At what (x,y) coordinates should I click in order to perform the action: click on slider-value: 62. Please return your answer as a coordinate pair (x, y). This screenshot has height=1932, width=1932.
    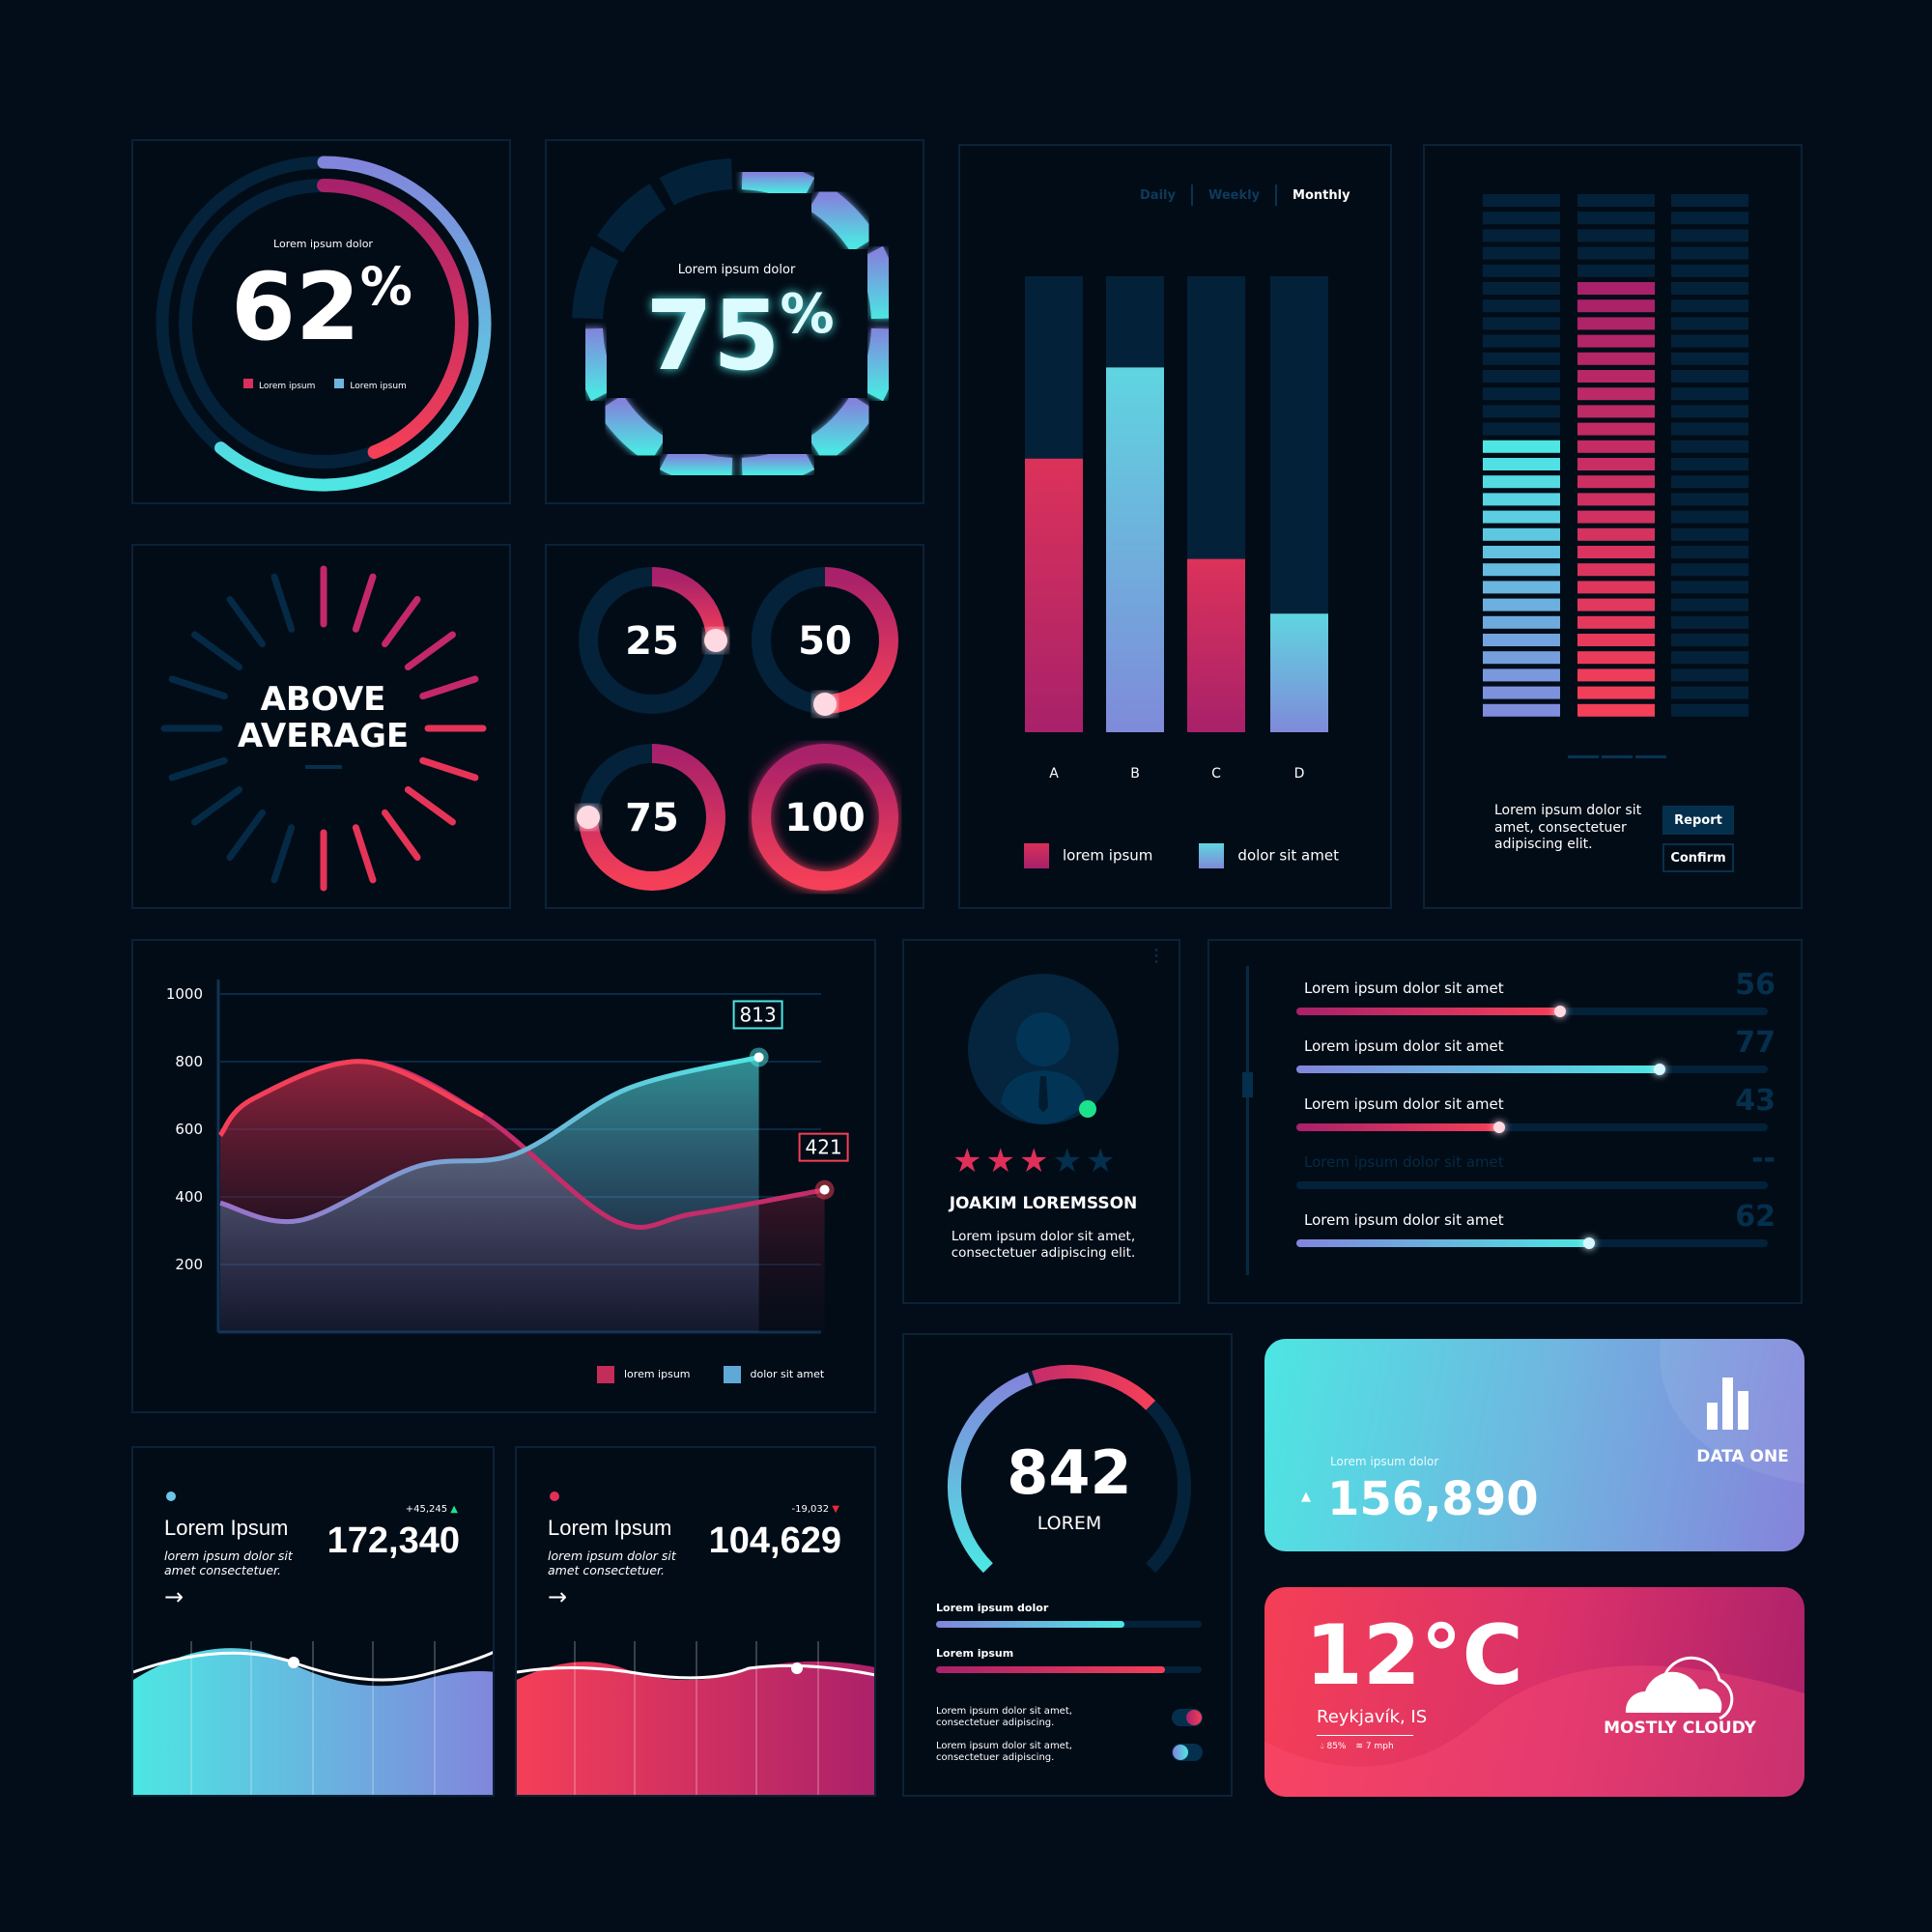
    Looking at the image, I should click on (1755, 1217).